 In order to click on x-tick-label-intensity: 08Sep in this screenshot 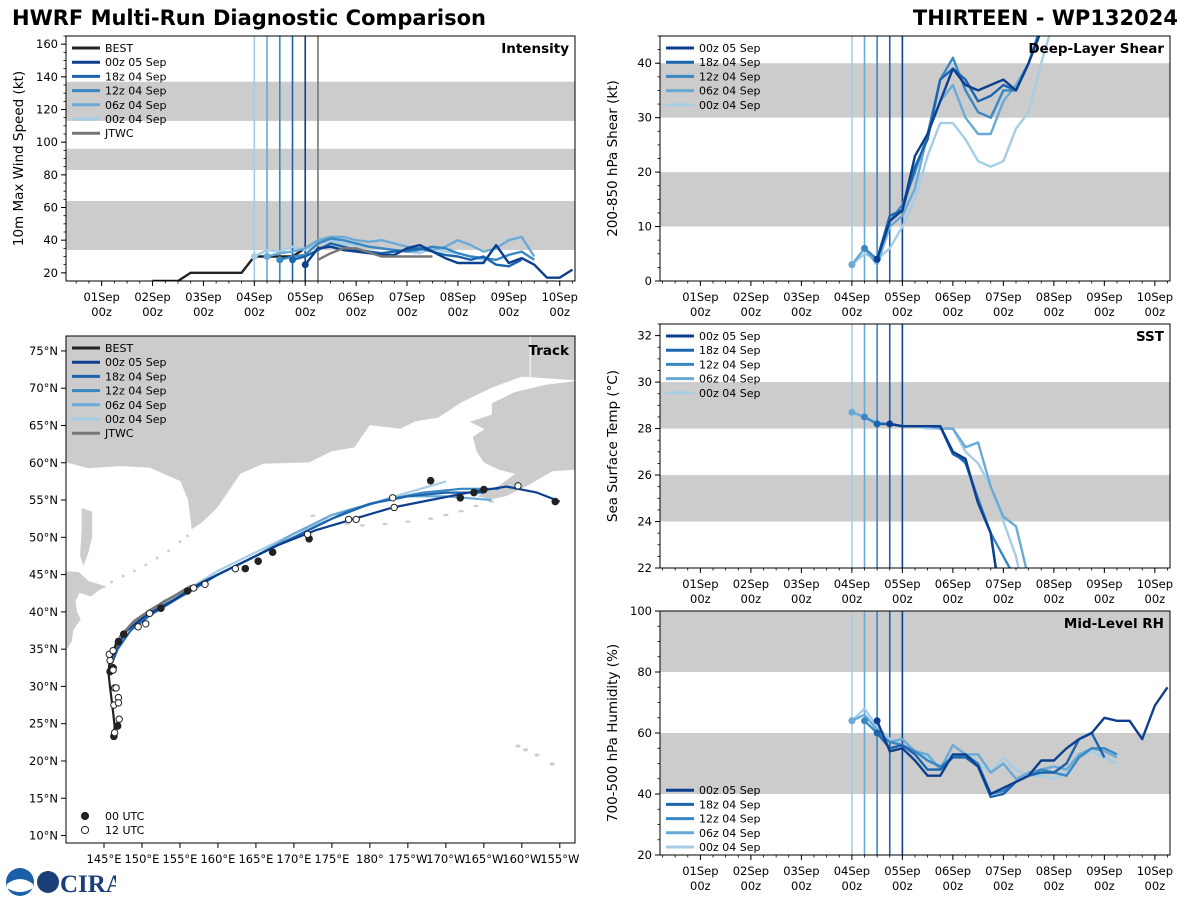, I will do `click(458, 297)`.